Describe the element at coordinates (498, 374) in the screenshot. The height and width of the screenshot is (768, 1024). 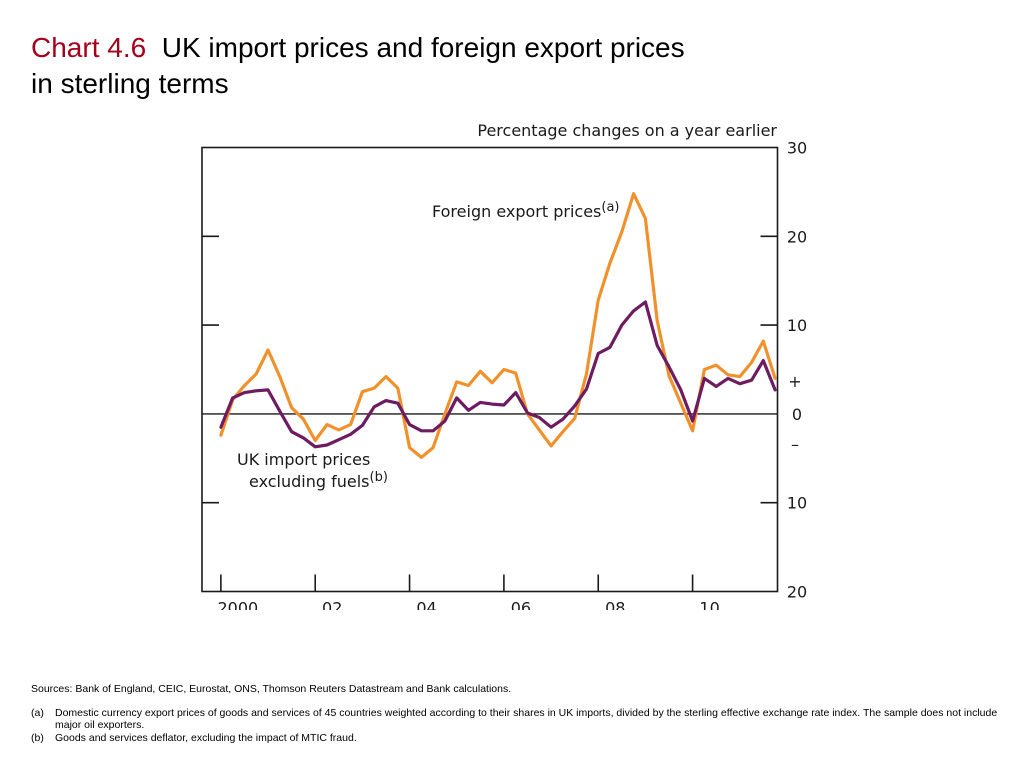
I see `uk-import-prices-line` at that location.